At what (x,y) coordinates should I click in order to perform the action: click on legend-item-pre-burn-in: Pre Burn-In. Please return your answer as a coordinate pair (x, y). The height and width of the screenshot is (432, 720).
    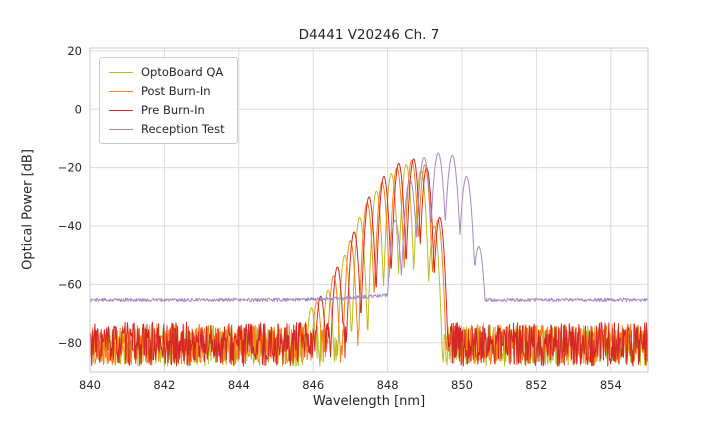
    Looking at the image, I should click on (167, 110).